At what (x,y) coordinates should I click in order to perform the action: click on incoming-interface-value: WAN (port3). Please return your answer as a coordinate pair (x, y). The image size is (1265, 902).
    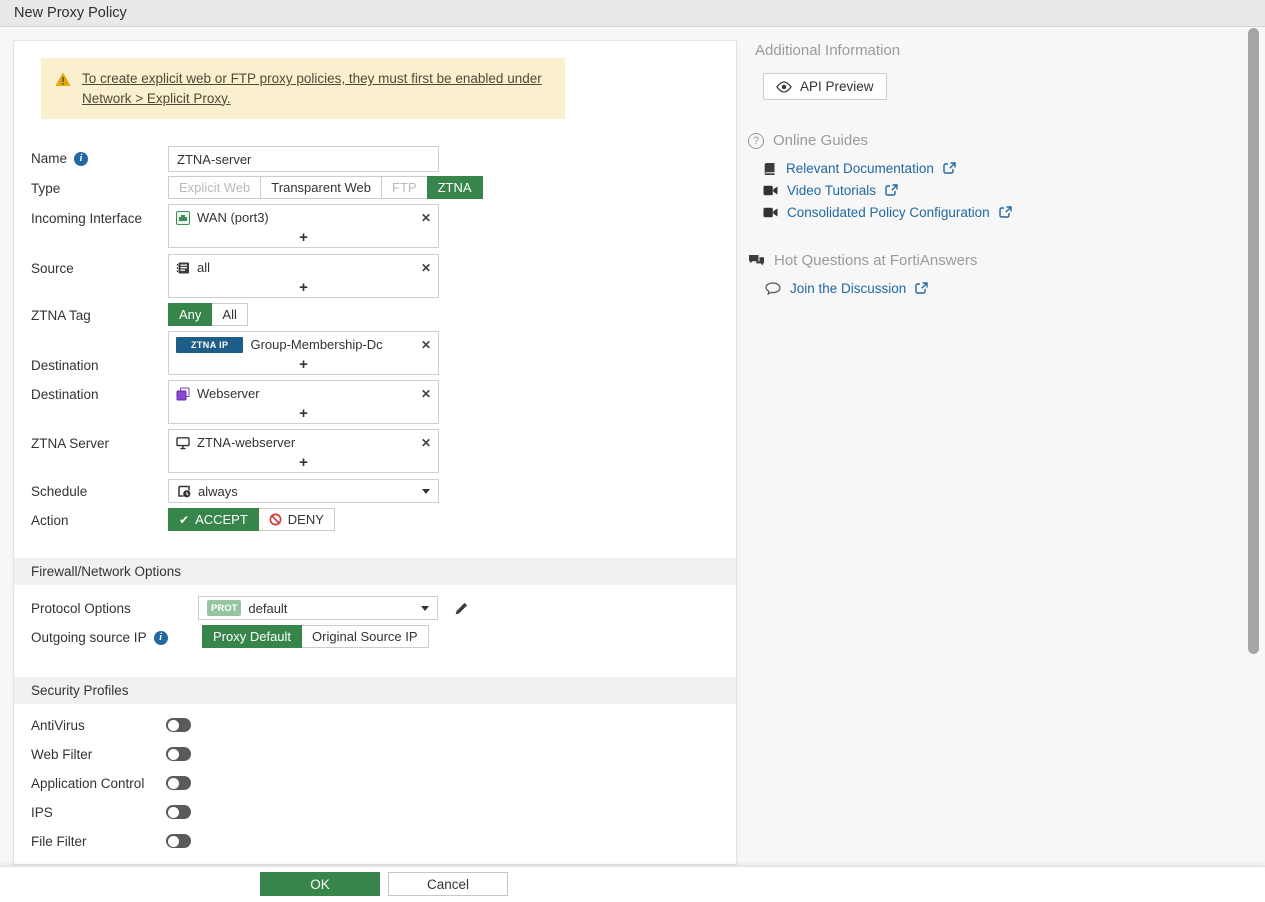
    Looking at the image, I should click on (233, 217).